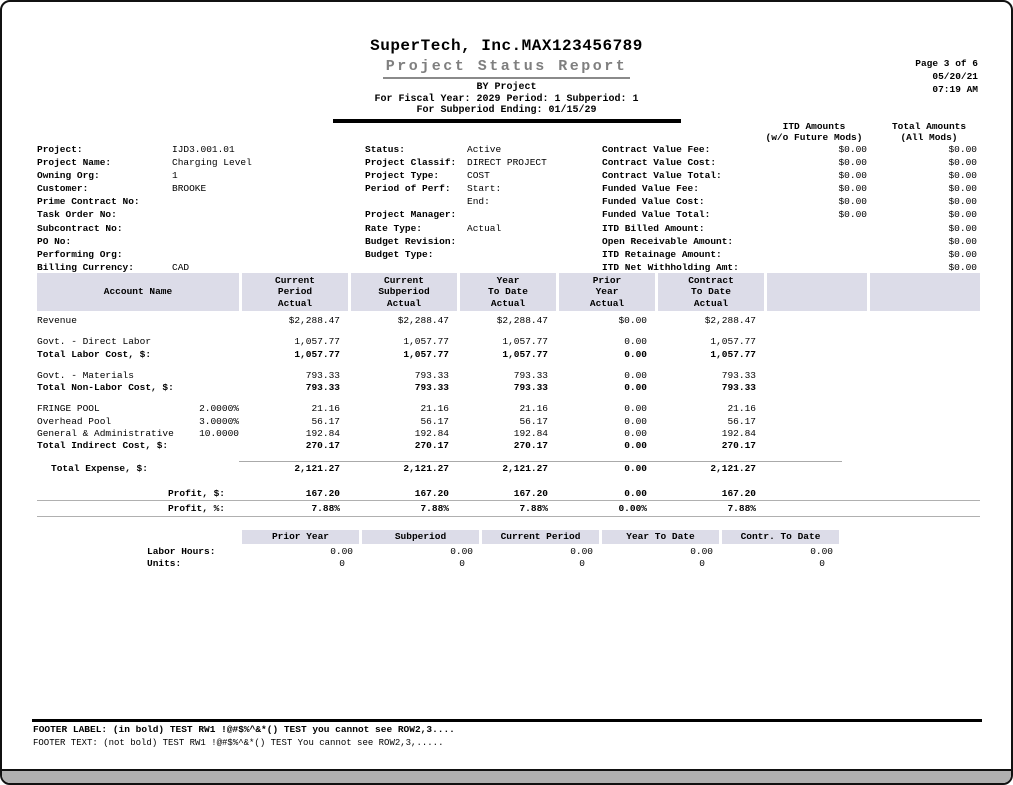 This screenshot has height=785, width=1013. What do you see at coordinates (85, 375) in the screenshot?
I see `account-name-label: Govt. - Materials` at bounding box center [85, 375].